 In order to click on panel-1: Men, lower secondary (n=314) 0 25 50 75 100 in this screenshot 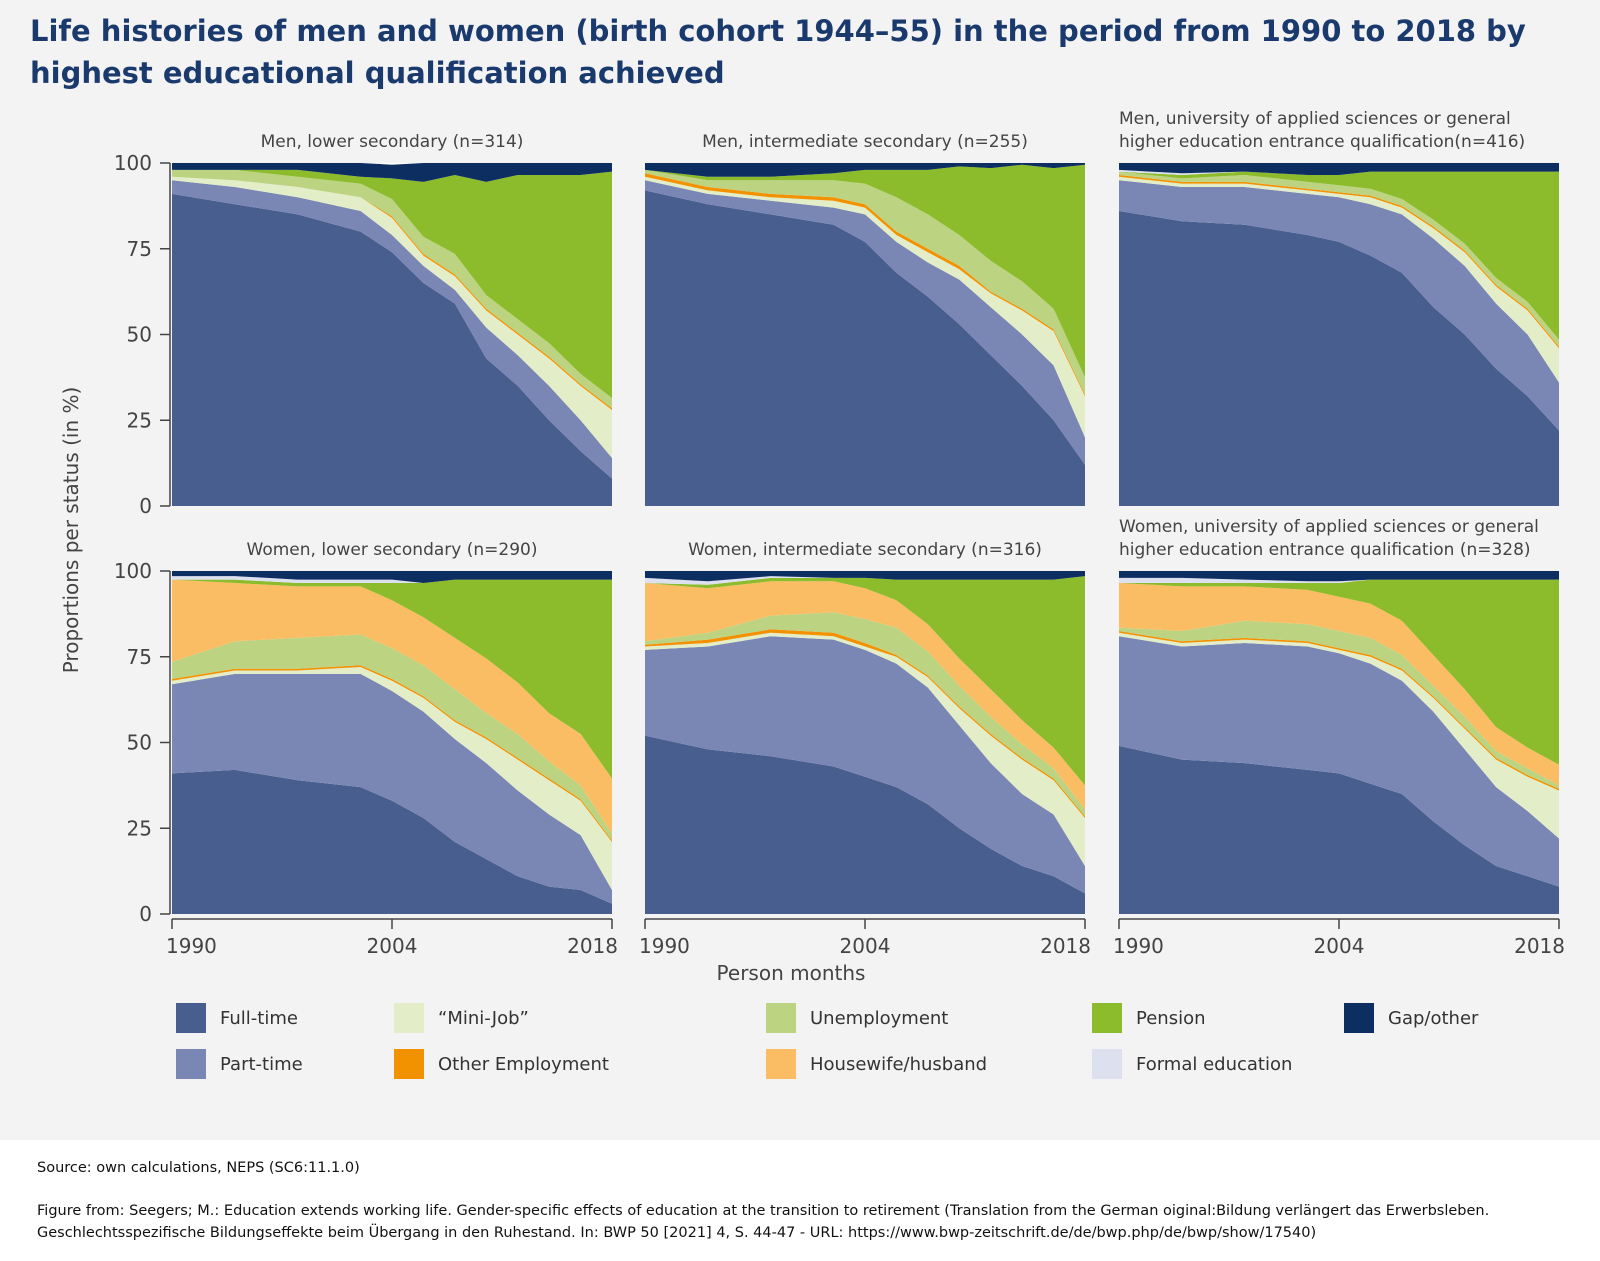, I will do `click(363, 325)`.